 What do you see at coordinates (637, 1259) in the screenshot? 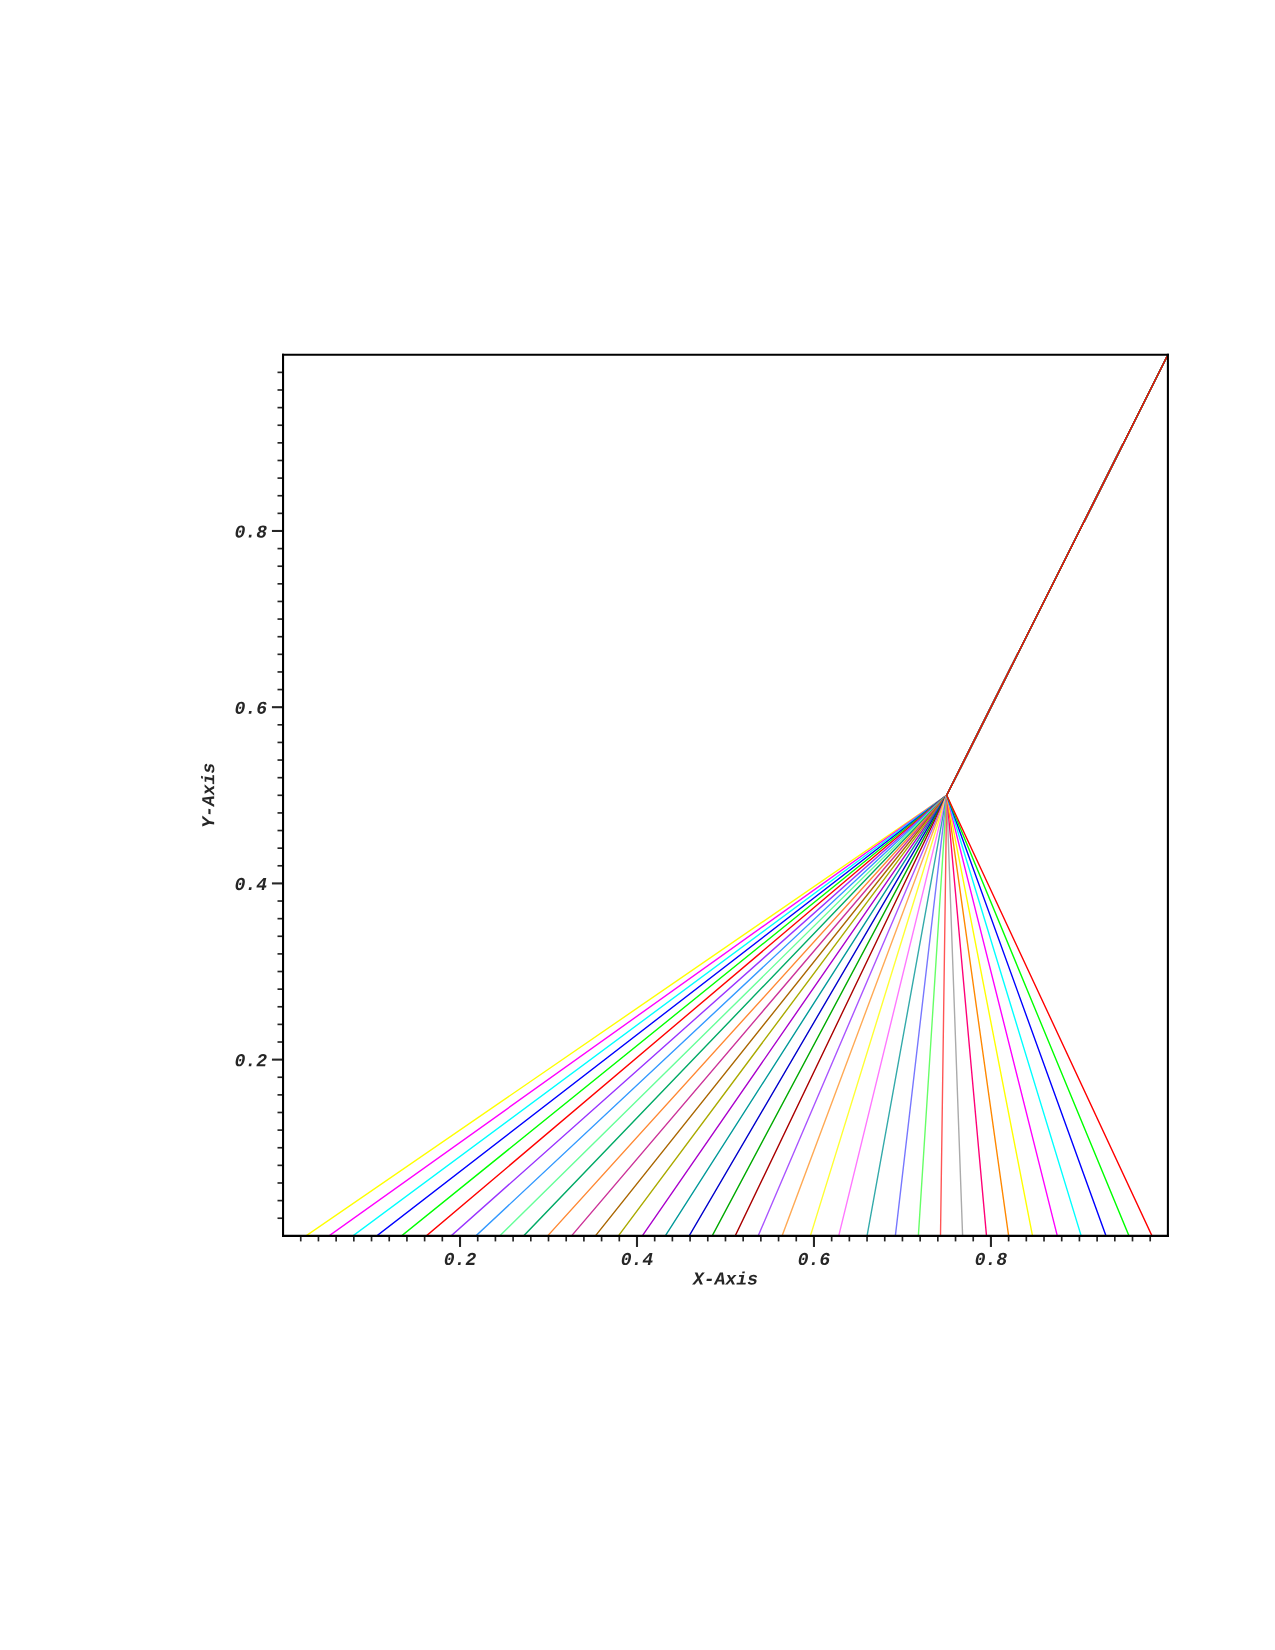
I see `x-tick-label: 0.4` at bounding box center [637, 1259].